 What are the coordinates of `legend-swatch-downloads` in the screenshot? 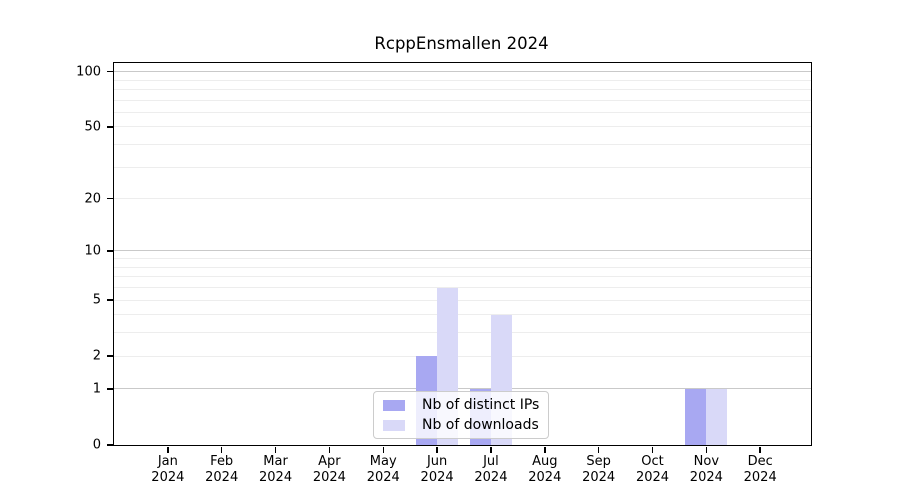 It's located at (394, 425).